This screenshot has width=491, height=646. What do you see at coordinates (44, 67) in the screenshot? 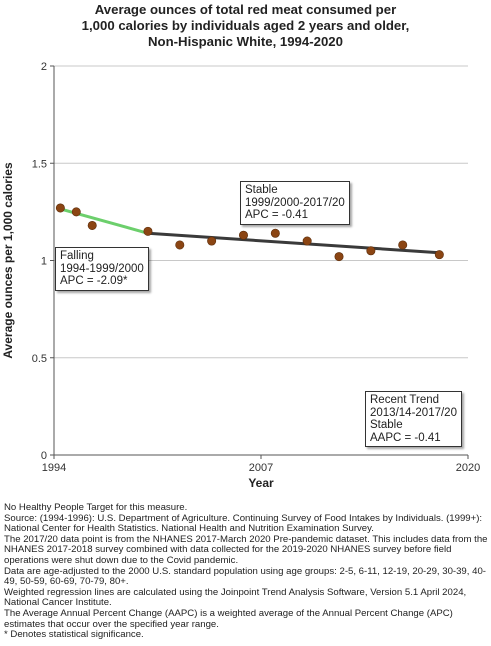
I see `y-tick-label: 2` at bounding box center [44, 67].